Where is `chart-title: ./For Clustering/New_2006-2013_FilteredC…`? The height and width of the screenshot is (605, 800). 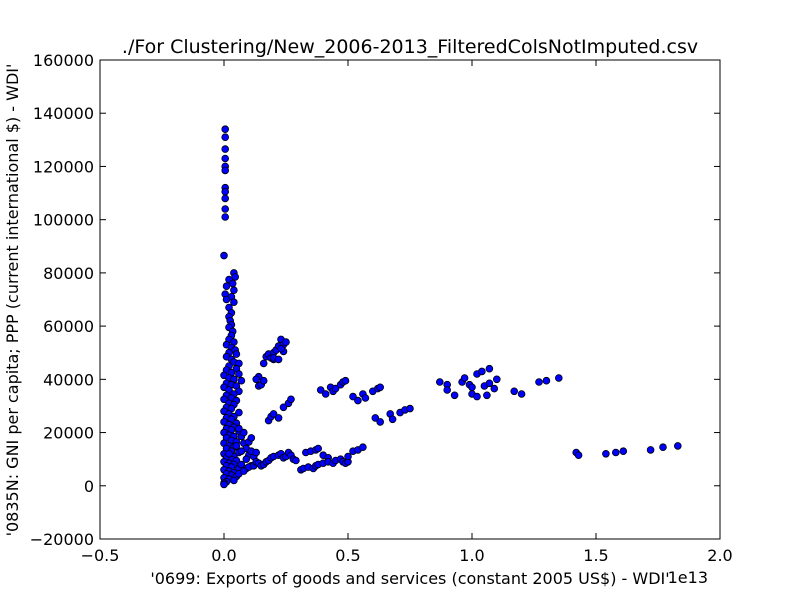 chart-title: ./For Clustering/New_2006-2013_FilteredC… is located at coordinates (410, 47).